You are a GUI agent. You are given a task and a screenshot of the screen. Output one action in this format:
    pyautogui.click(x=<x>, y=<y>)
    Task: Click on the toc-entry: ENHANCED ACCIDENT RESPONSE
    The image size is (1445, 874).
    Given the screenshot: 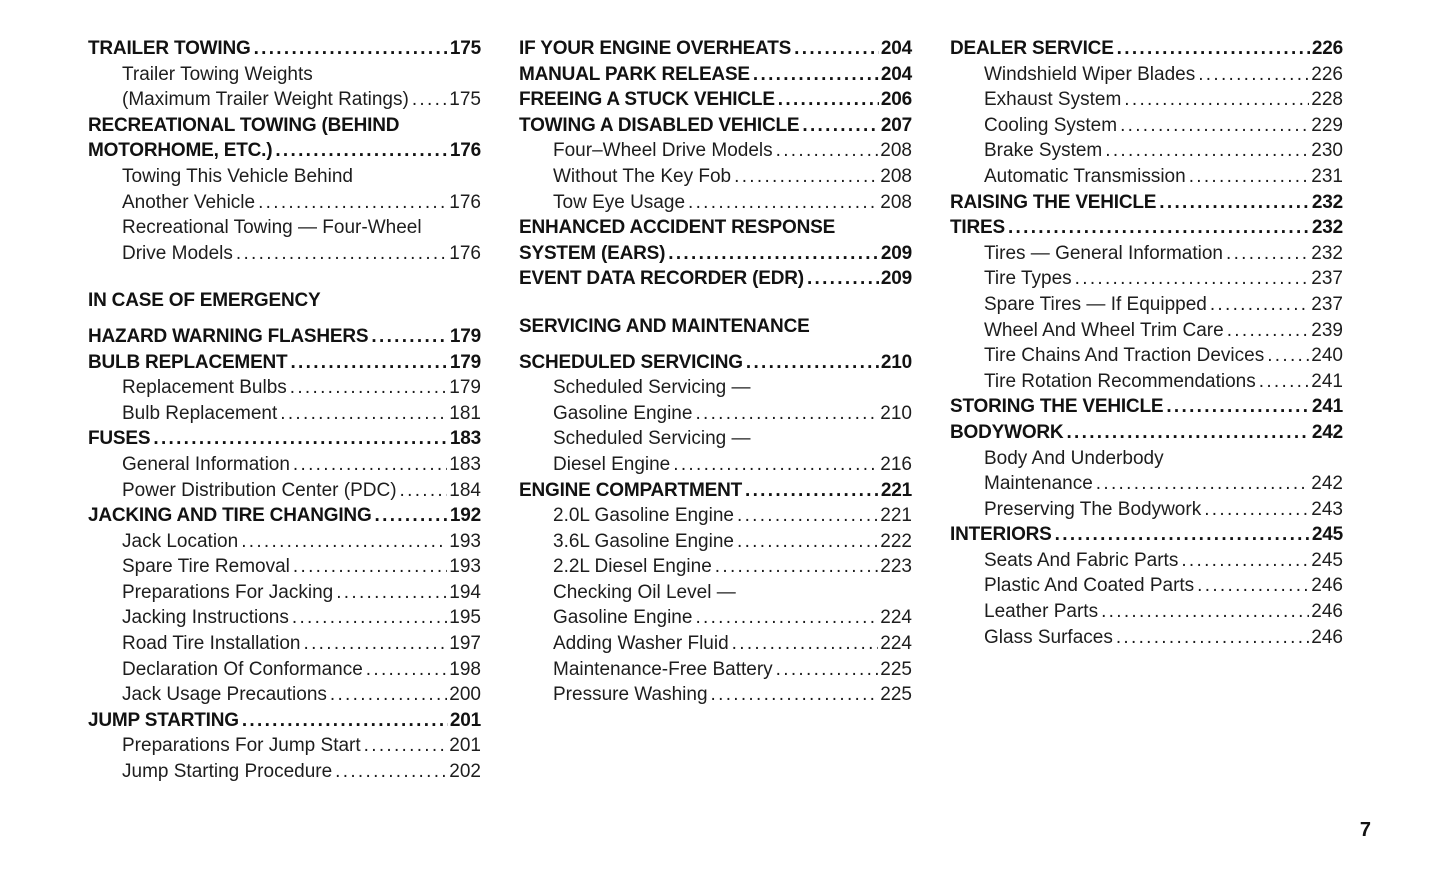 What is the action you would take?
    pyautogui.click(x=715, y=228)
    